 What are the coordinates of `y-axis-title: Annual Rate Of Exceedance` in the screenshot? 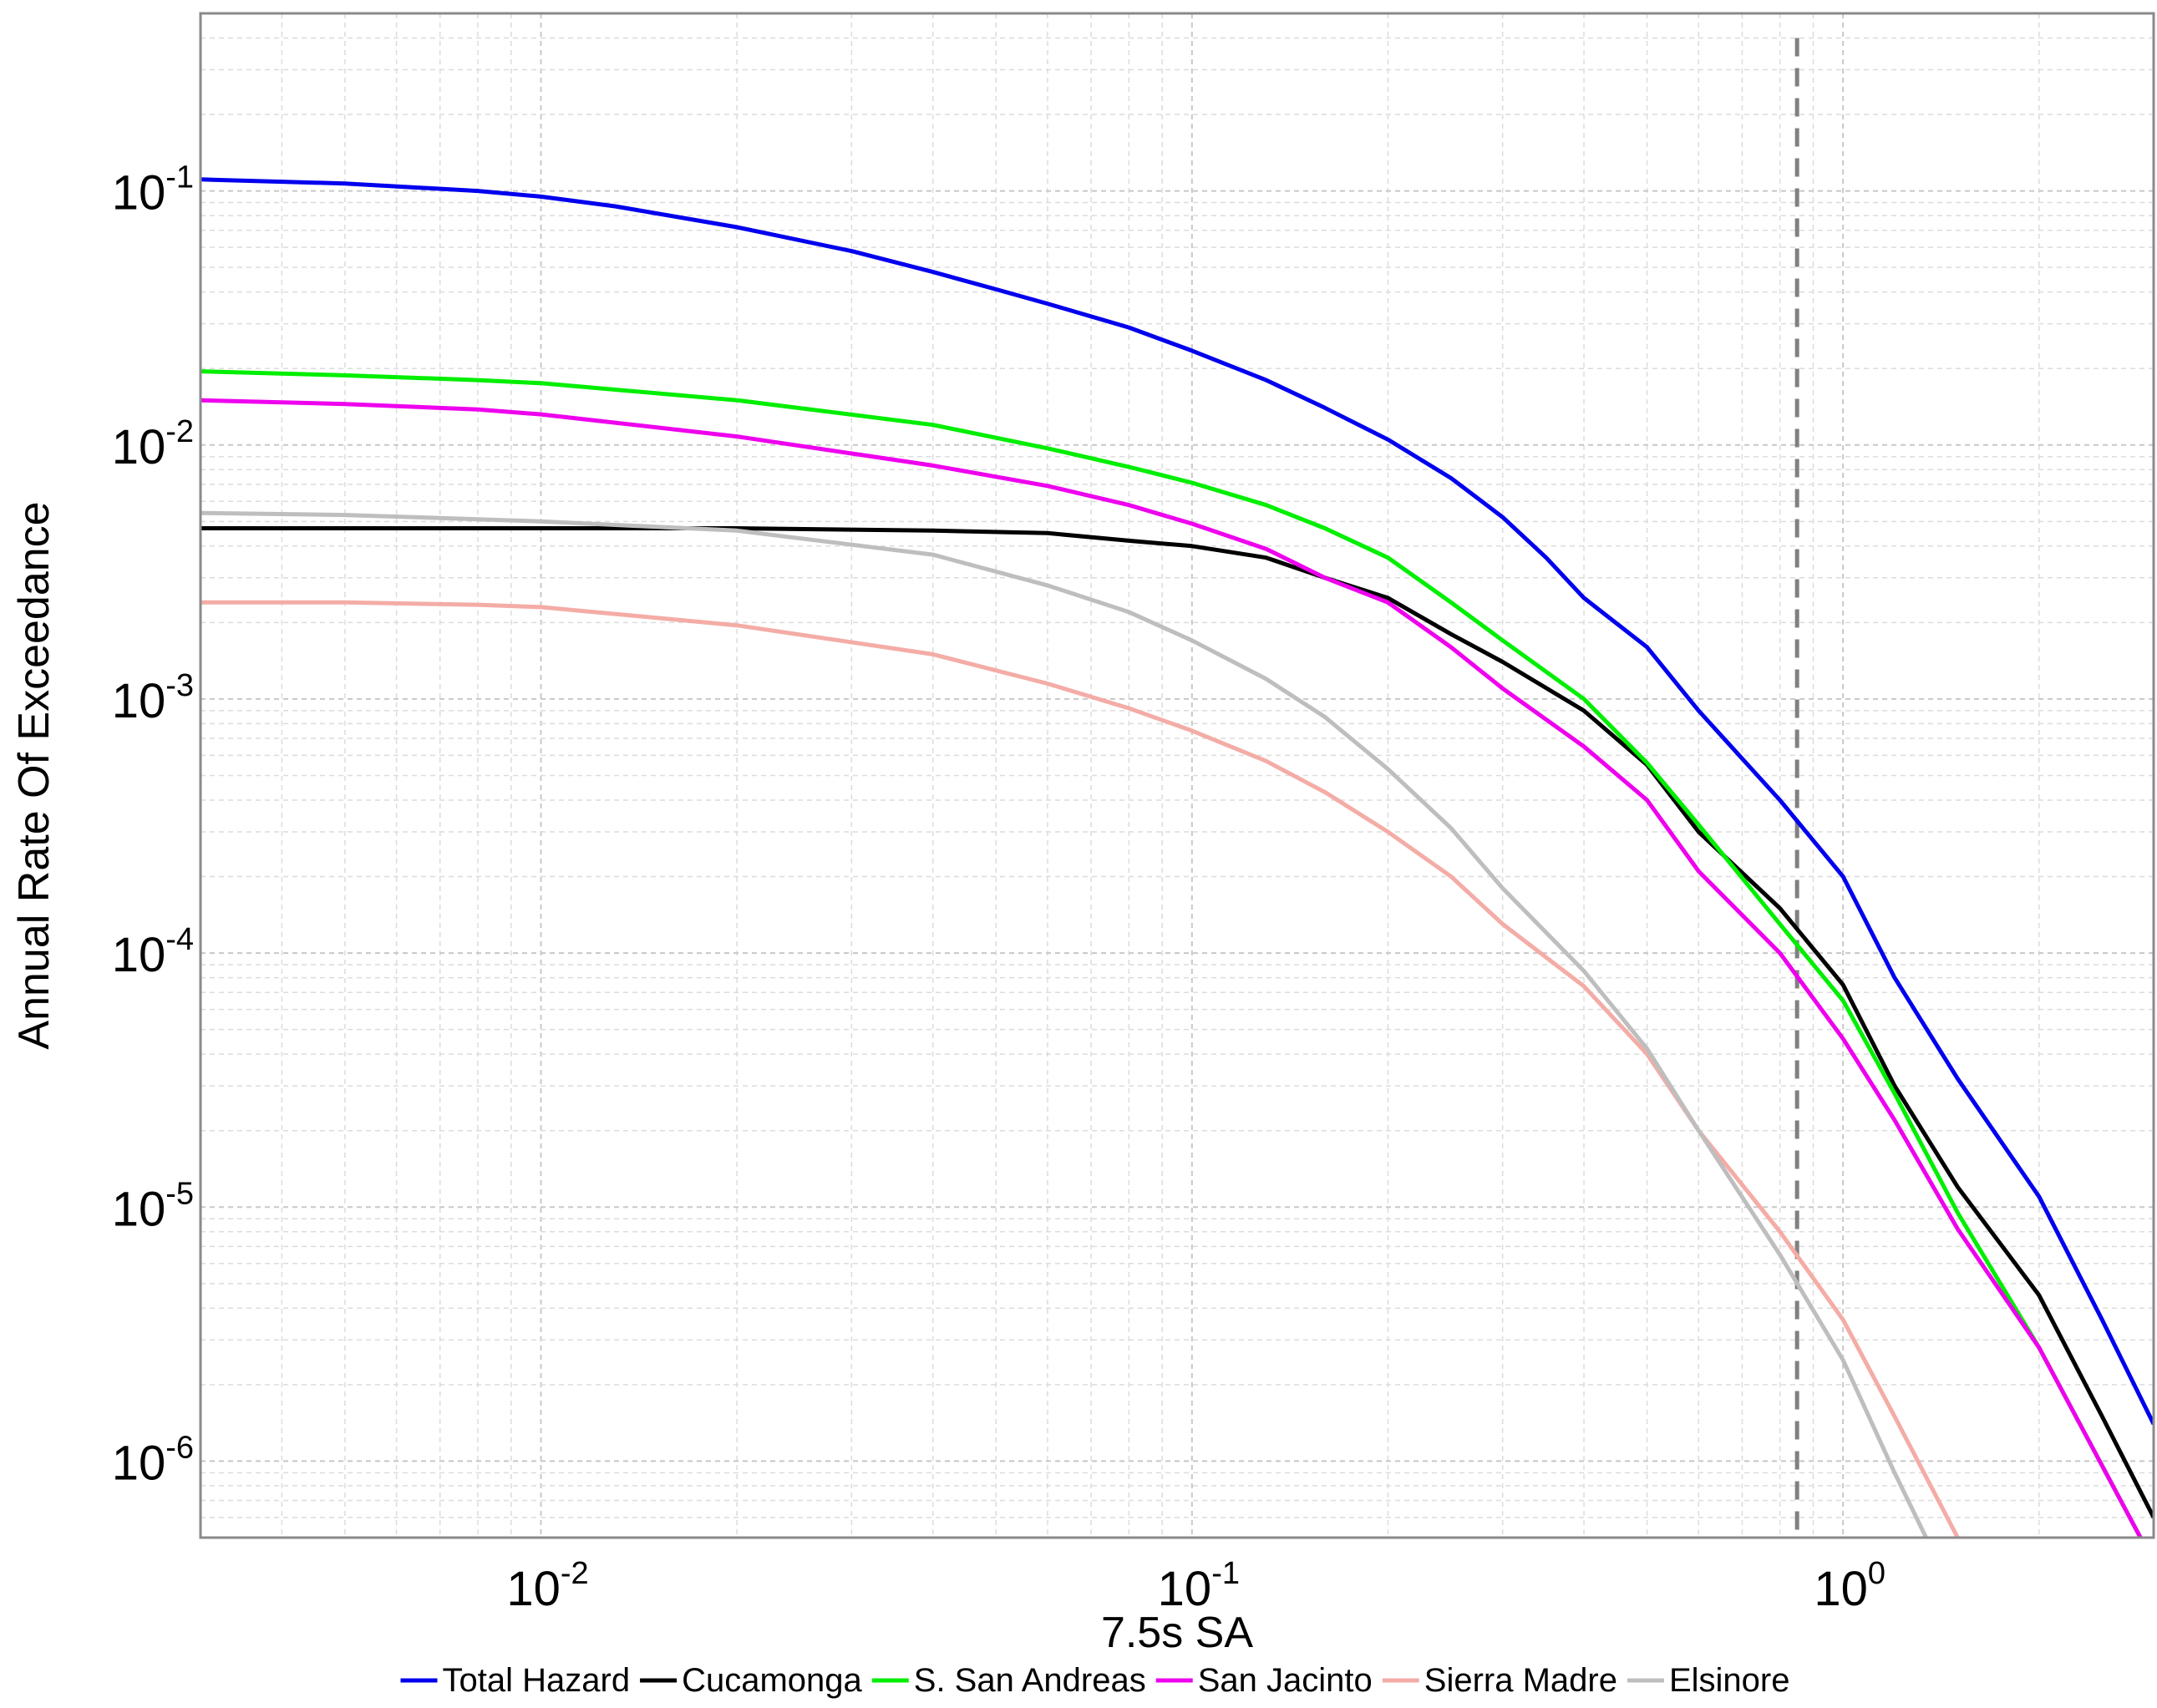 It's located at (34, 775).